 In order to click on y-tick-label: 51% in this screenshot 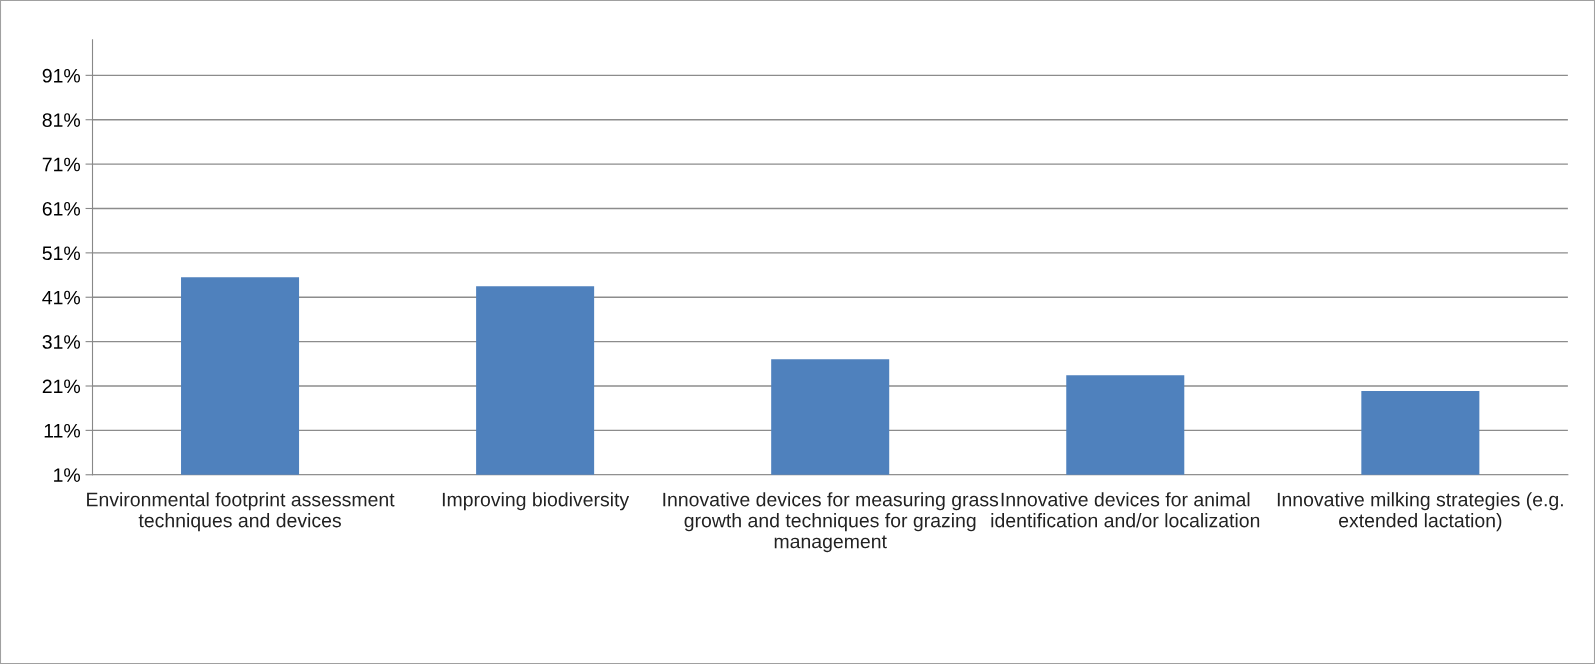, I will do `click(61, 253)`.